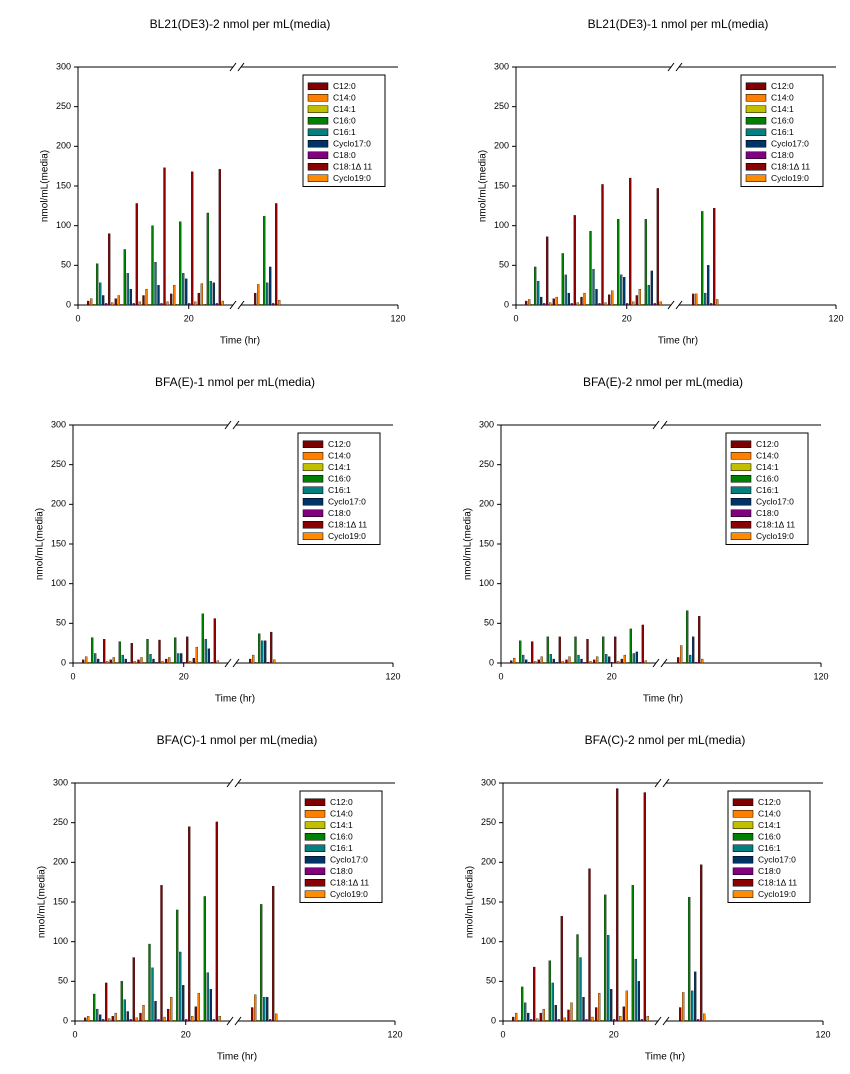  I want to click on y-tick-label: 200, so click(58, 504).